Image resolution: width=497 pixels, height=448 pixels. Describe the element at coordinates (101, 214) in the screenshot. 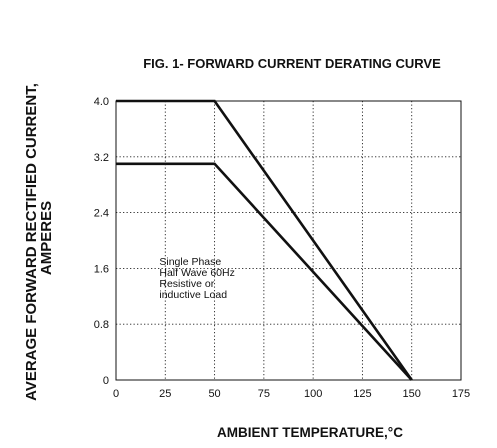

I see `y-tick-label-3: 2.4` at that location.